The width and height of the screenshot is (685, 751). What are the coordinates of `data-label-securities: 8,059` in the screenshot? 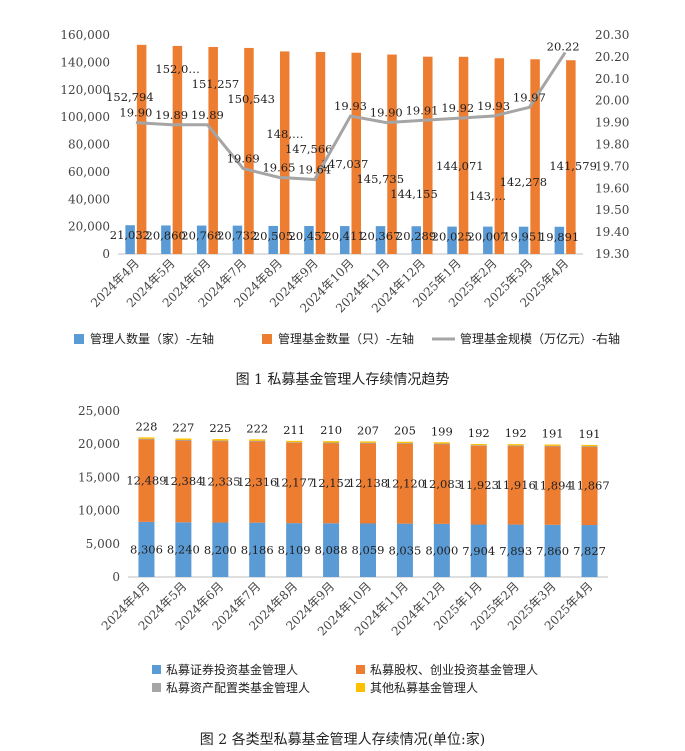 It's located at (368, 550).